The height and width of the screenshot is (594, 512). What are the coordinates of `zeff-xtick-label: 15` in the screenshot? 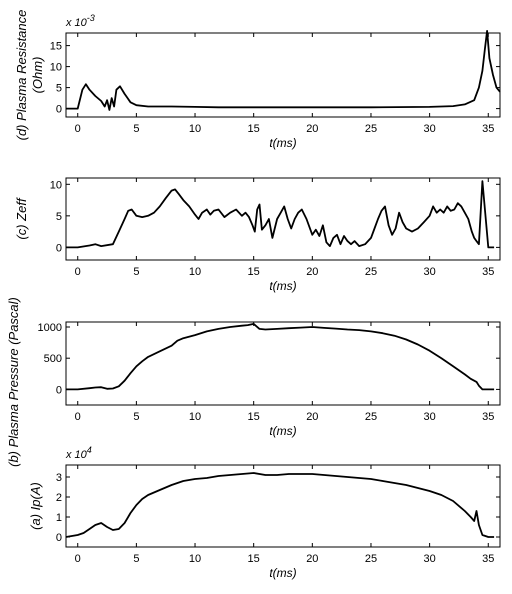 It's located at (254, 272).